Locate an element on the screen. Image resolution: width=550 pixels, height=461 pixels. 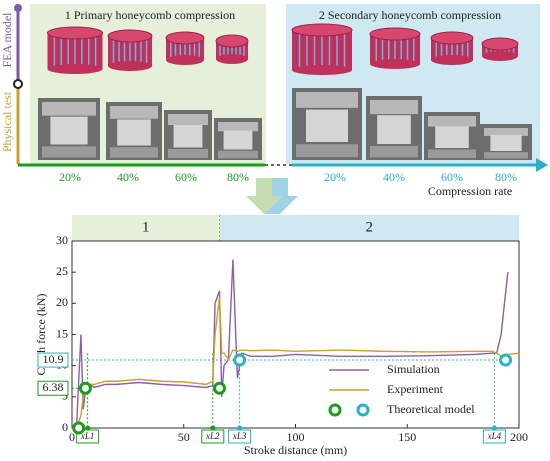
force-label: 10.9 is located at coordinates (53, 359).